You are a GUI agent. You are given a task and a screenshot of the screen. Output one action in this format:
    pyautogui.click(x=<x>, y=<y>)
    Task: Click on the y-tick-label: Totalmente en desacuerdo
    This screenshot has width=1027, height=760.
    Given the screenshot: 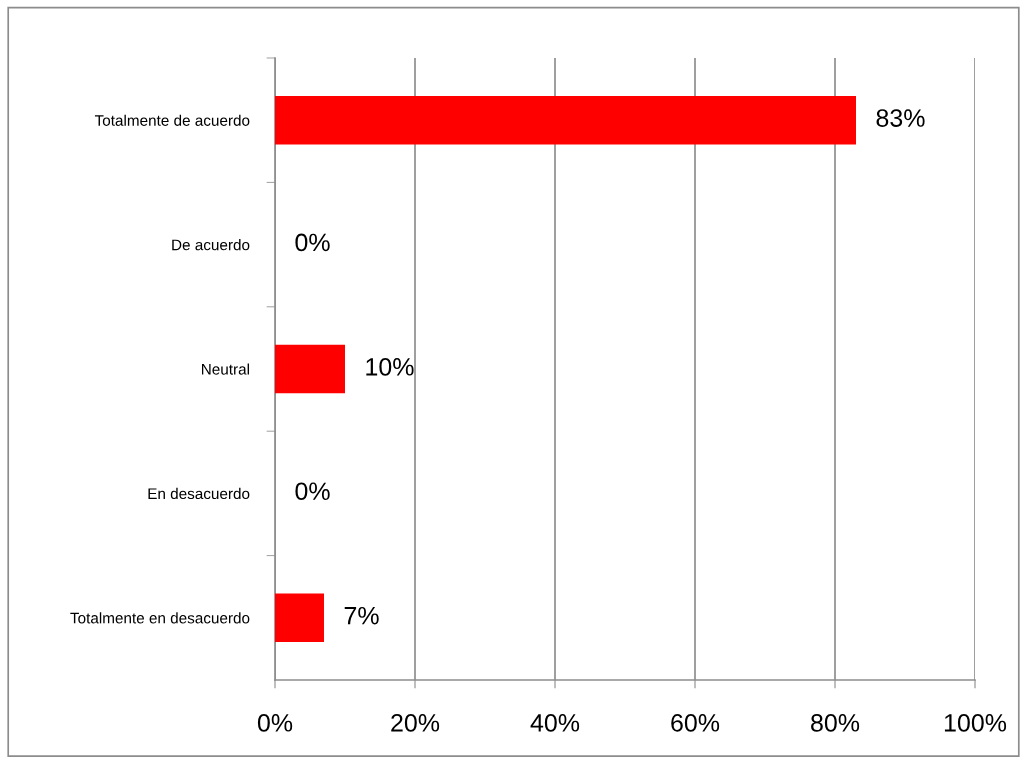 What is the action you would take?
    pyautogui.click(x=160, y=618)
    